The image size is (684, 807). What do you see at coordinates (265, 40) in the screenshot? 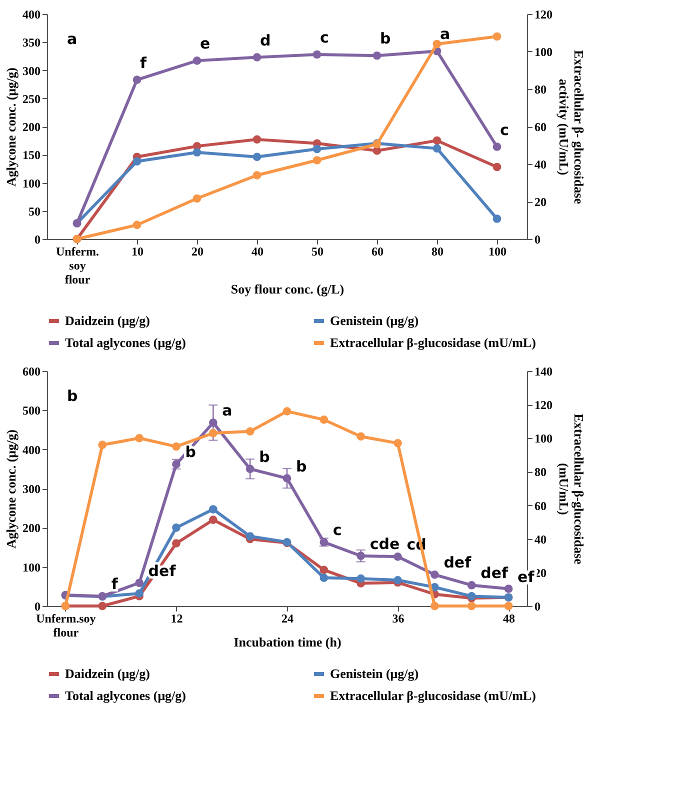
I see `annotation: d` at bounding box center [265, 40].